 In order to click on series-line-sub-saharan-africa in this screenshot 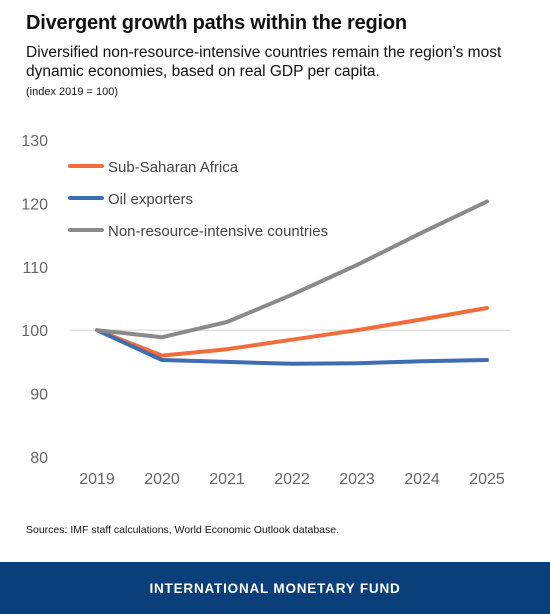, I will do `click(292, 332)`.